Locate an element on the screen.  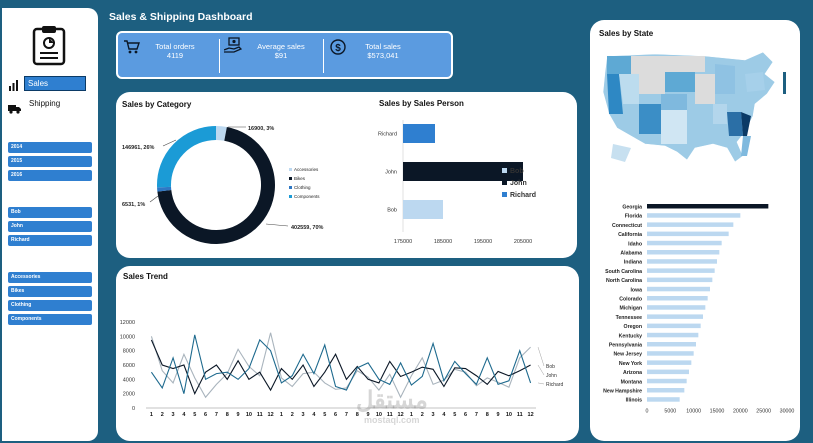
state-bar-label: Georgia is located at coordinates (632, 208).